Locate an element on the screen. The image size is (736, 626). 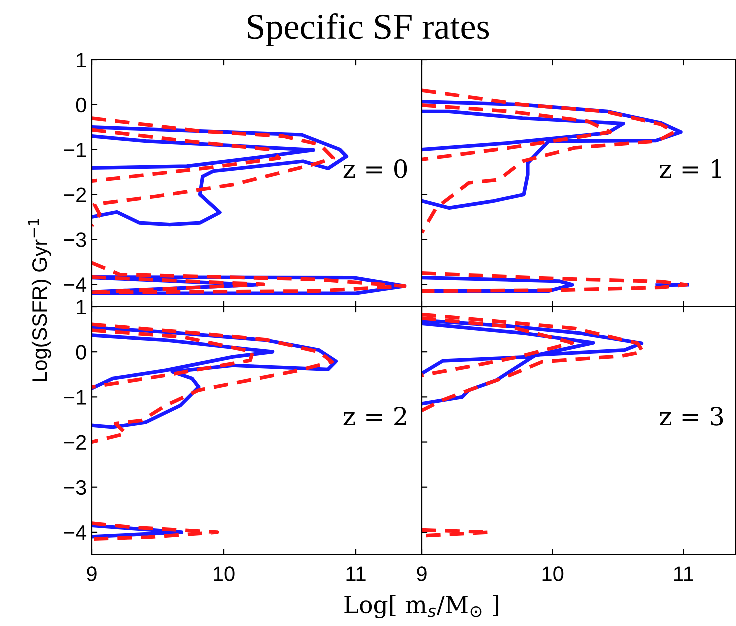
annotation: z = 2 is located at coordinates (375, 416).